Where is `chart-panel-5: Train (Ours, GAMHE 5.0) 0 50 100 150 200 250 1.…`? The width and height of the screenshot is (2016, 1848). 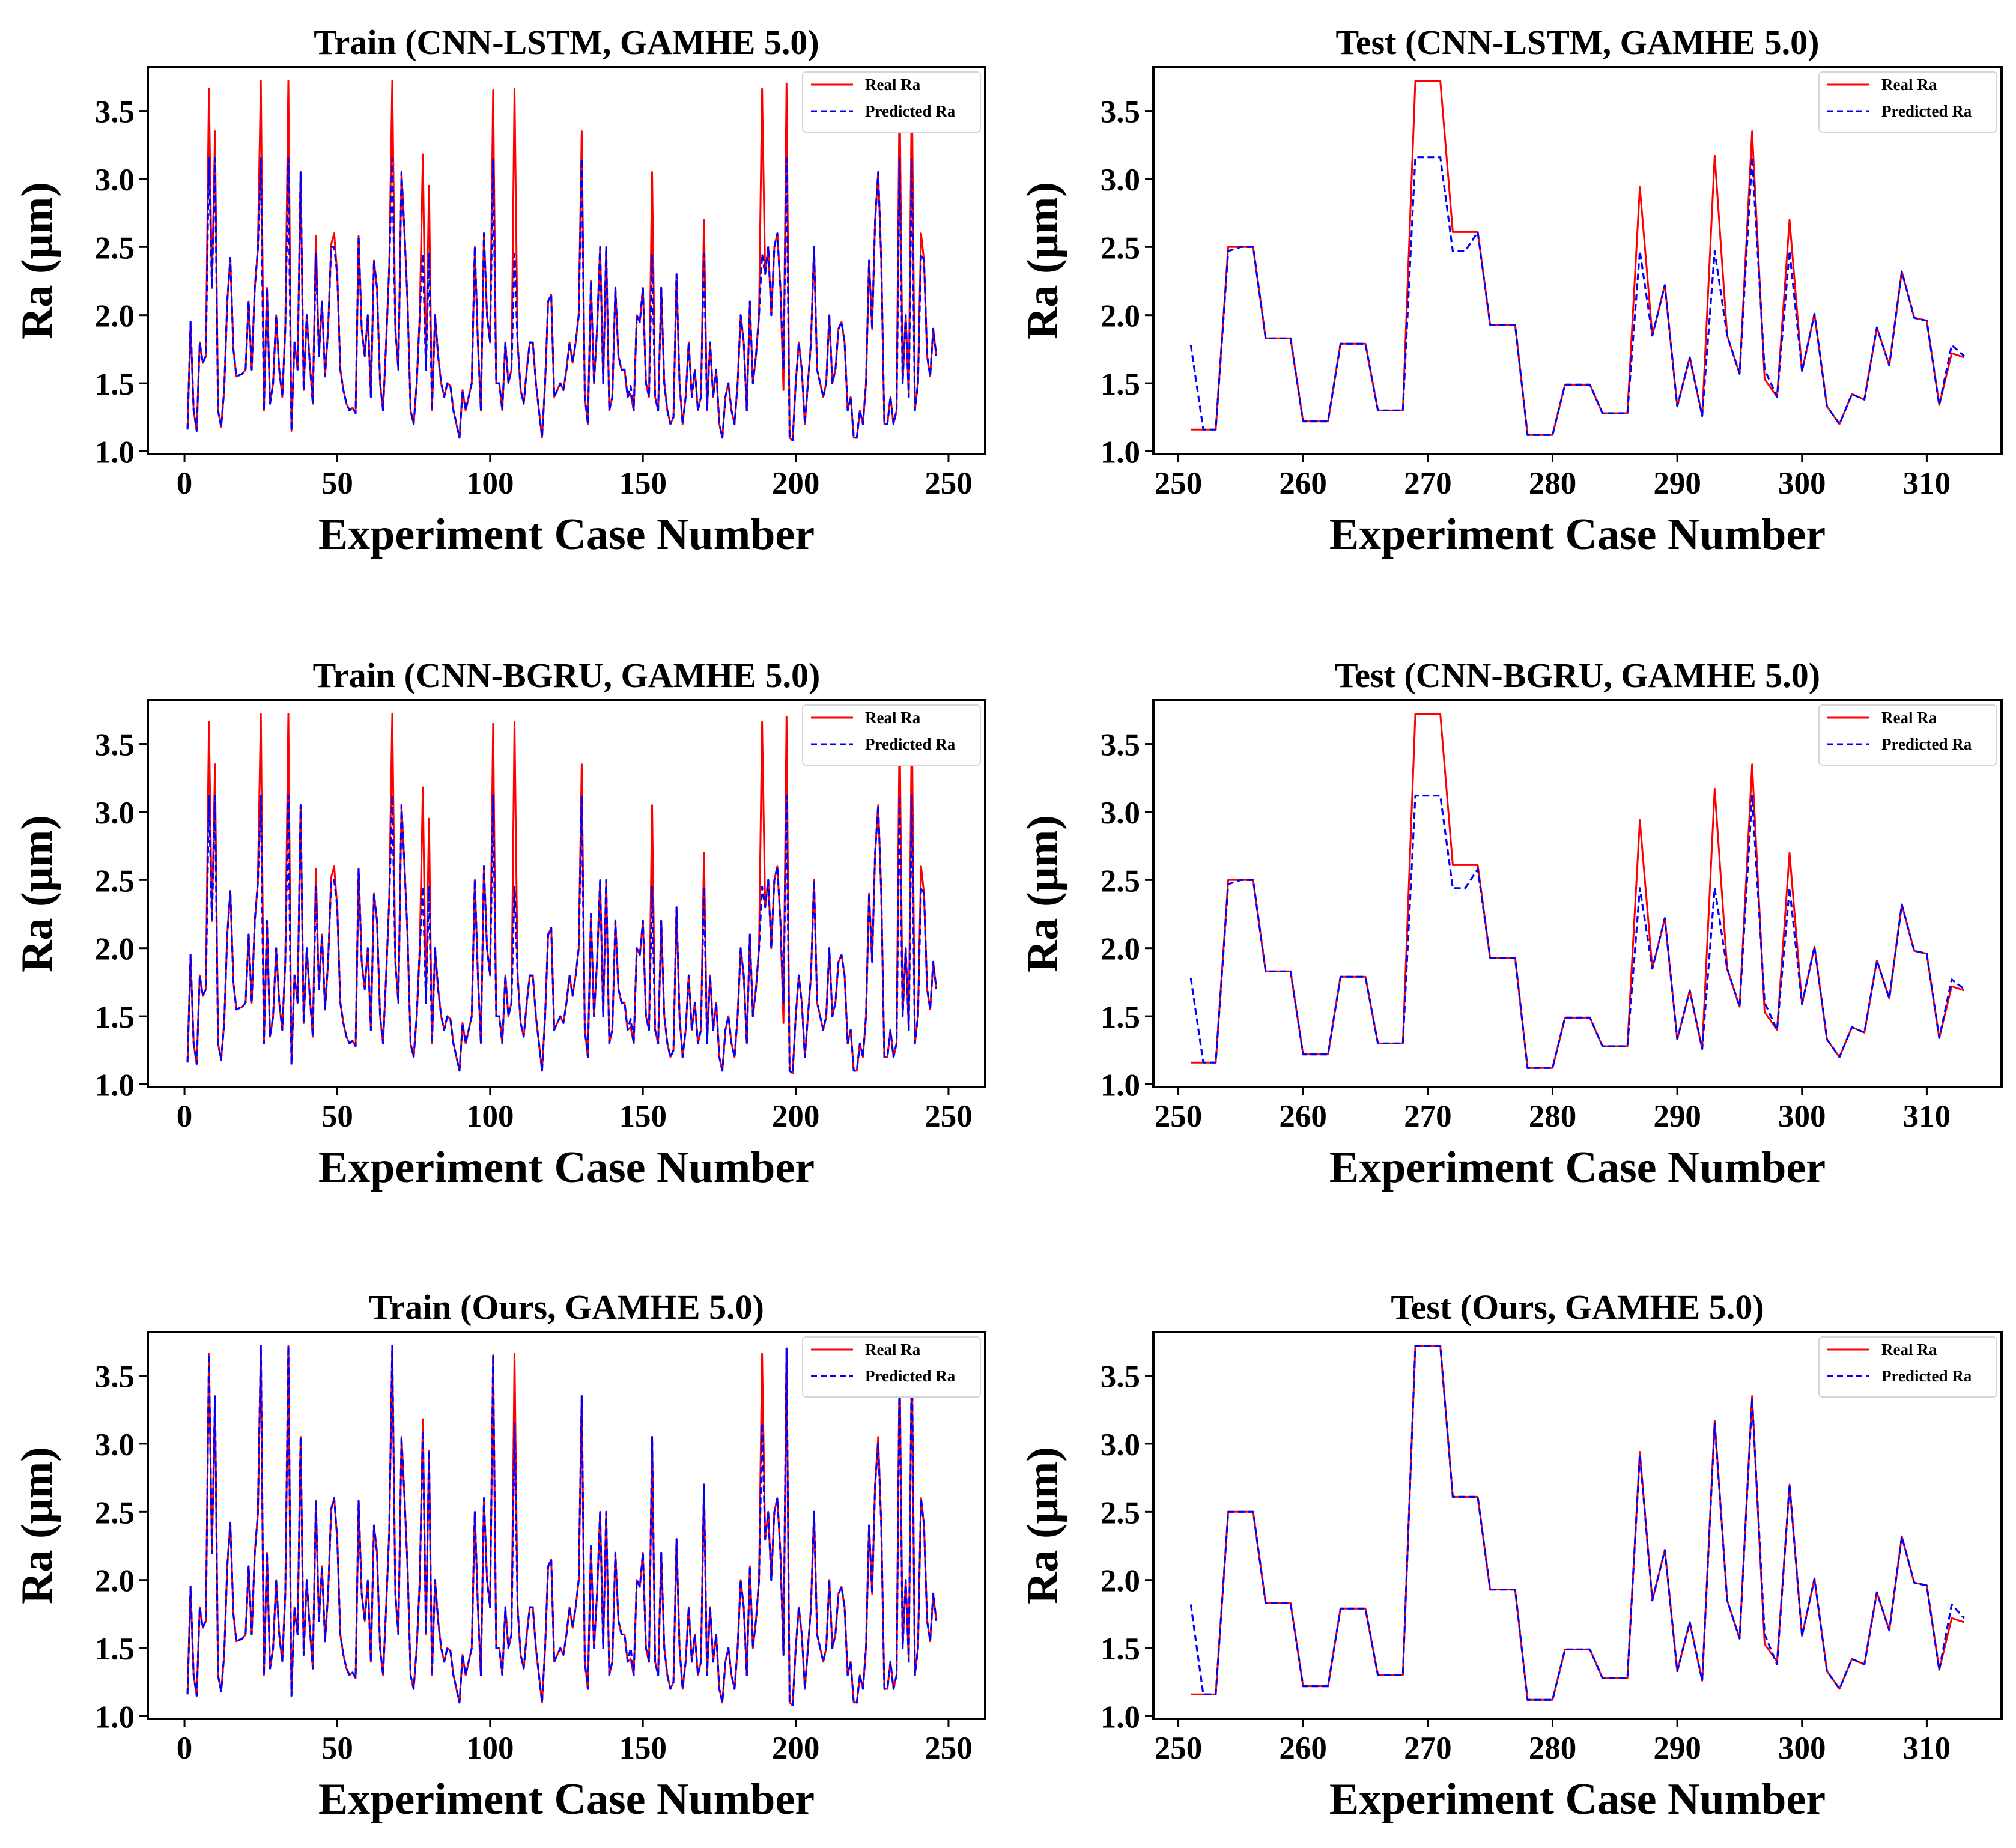
chart-panel-5: Train (Ours, GAMHE 5.0) 0 50 100 150 200 250 1.… is located at coordinates (499, 1556).